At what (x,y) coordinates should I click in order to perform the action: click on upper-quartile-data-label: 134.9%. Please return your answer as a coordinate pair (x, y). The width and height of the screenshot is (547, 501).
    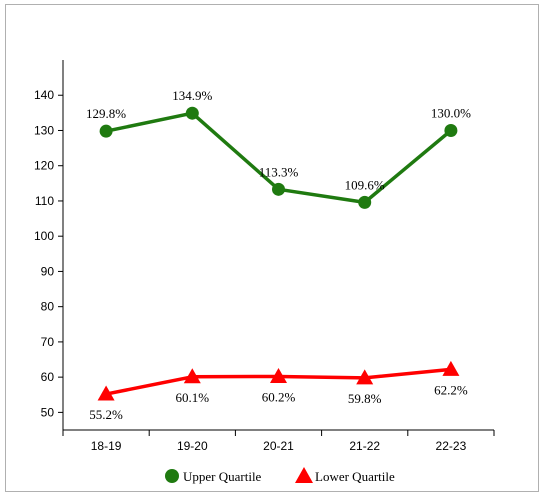
    Looking at the image, I should click on (192, 95).